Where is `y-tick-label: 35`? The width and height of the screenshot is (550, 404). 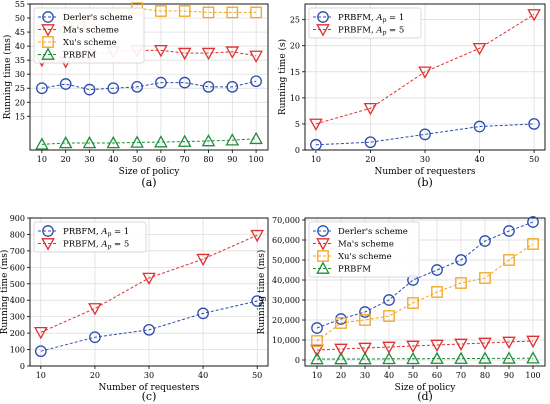
y-tick-label: 35 is located at coordinates (20, 60).